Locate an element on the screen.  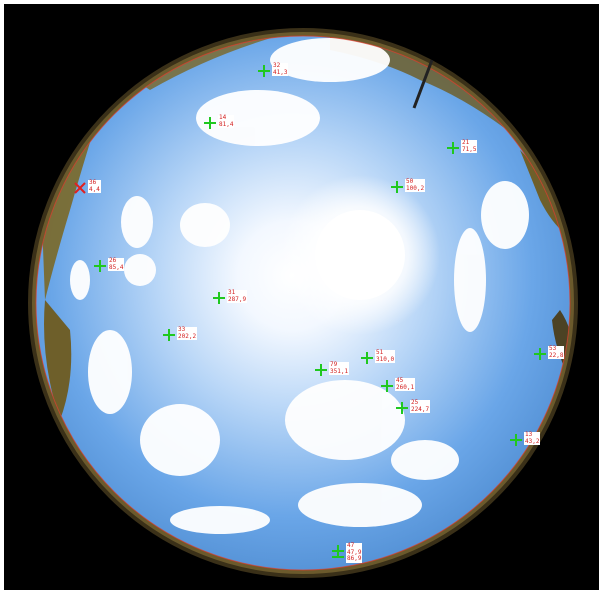
marker-label-53: 53 22,8 is located at coordinates (556, 352).